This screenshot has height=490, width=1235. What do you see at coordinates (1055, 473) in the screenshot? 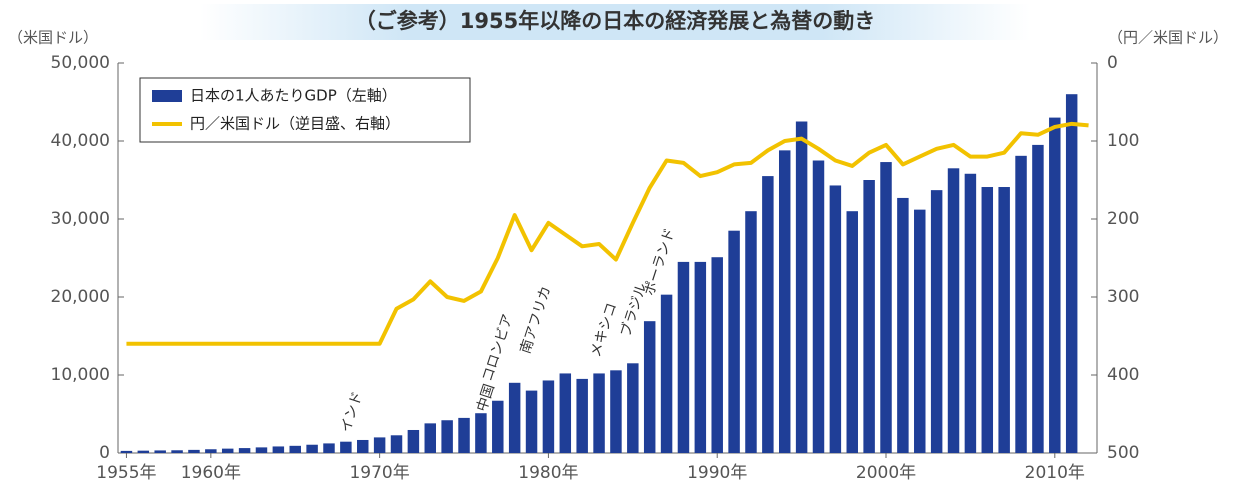
I see `x-tick-label: 2010年` at bounding box center [1055, 473].